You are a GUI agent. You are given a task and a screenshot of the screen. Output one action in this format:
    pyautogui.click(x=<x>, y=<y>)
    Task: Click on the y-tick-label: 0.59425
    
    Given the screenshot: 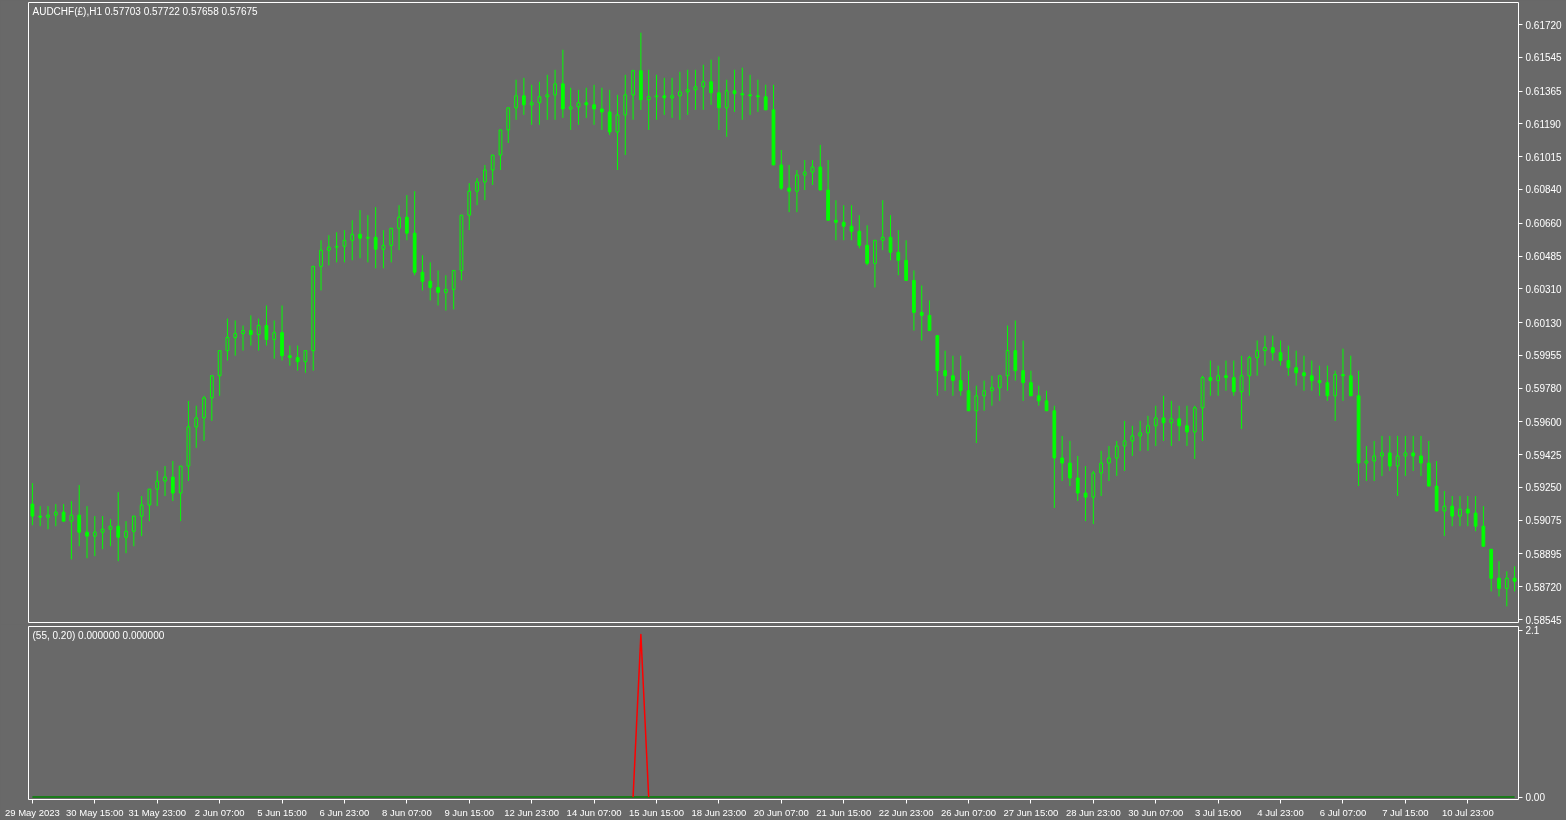 What is the action you would take?
    pyautogui.click(x=1544, y=455)
    